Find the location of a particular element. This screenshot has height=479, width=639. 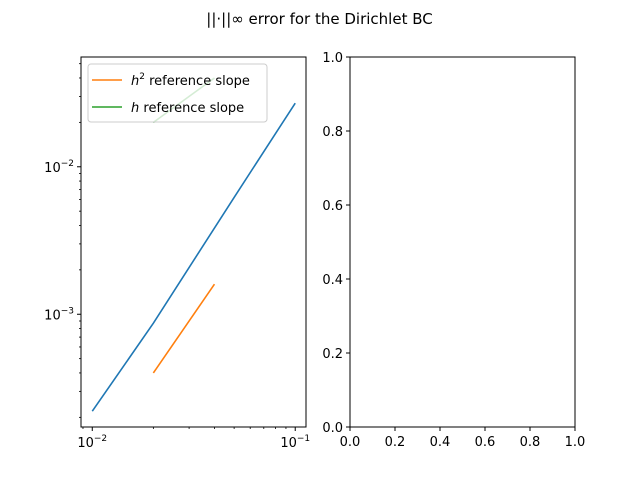

legend: h2 reference slope h reference slope is located at coordinates (177, 93).